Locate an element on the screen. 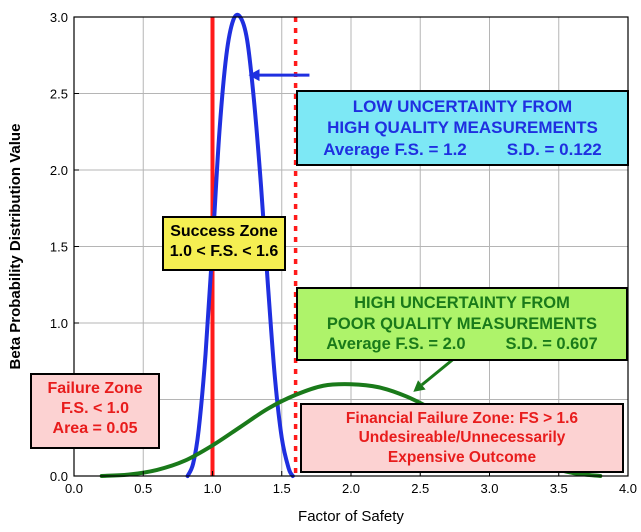 The width and height of the screenshot is (641, 532). financial-failure-line3: Expensive Outcome is located at coordinates (462, 457).